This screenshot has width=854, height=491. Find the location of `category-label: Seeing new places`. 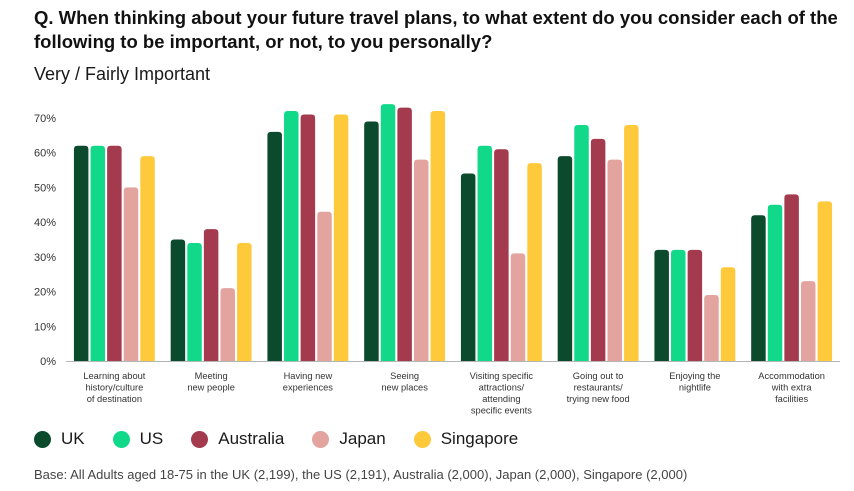

category-label: Seeing new places is located at coordinates (404, 382).